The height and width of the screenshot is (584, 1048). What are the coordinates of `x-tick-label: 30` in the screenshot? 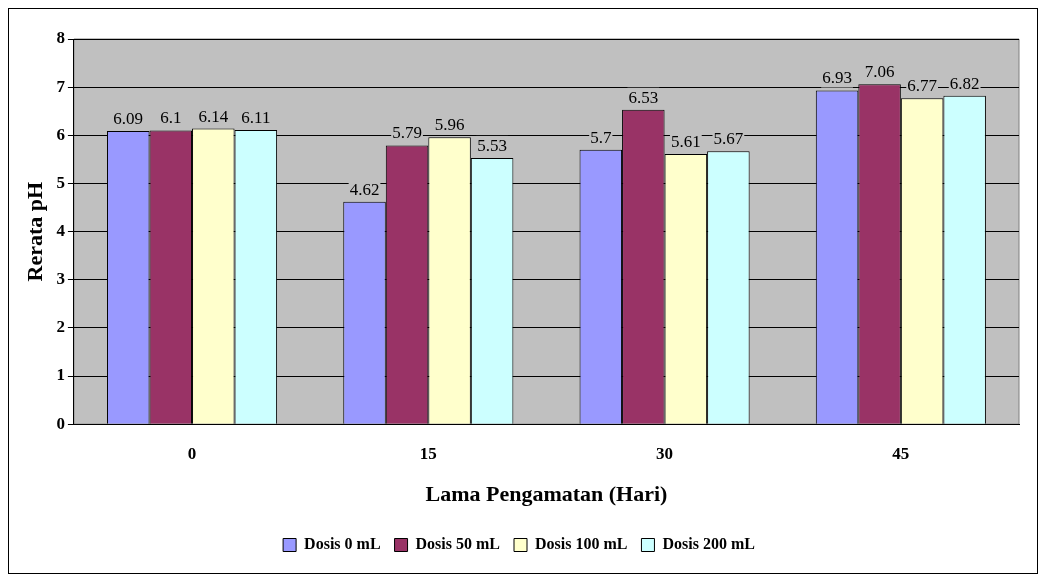 It's located at (665, 453).